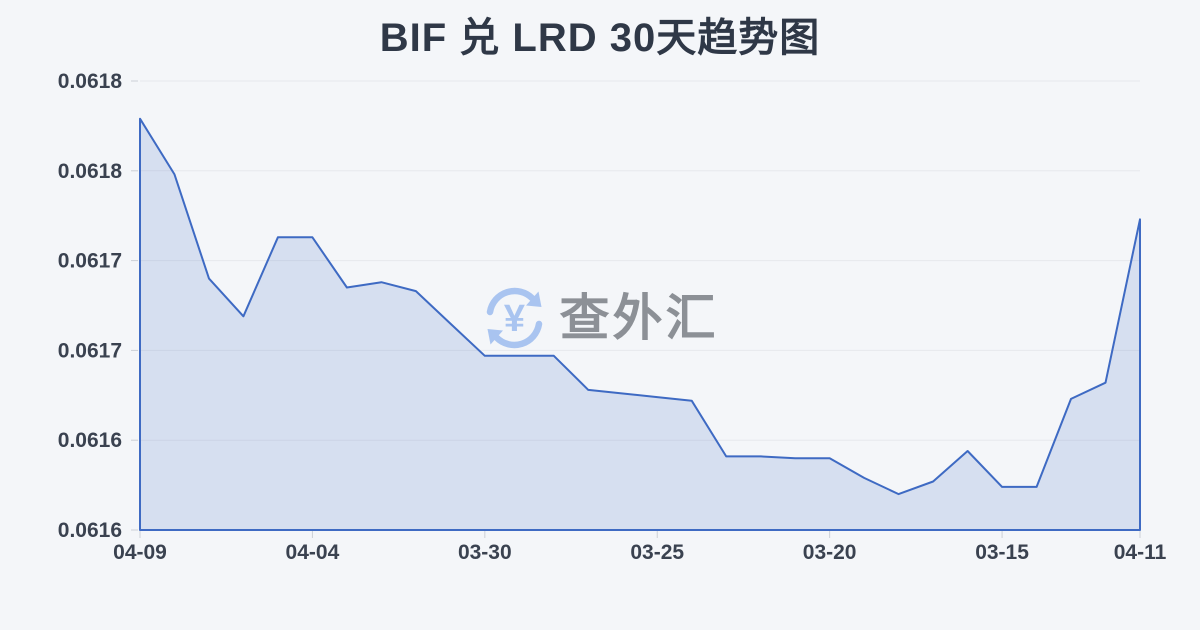 The height and width of the screenshot is (630, 1200). I want to click on chart-title: BIF 兑 LRD 30天趋势图, so click(600, 38).